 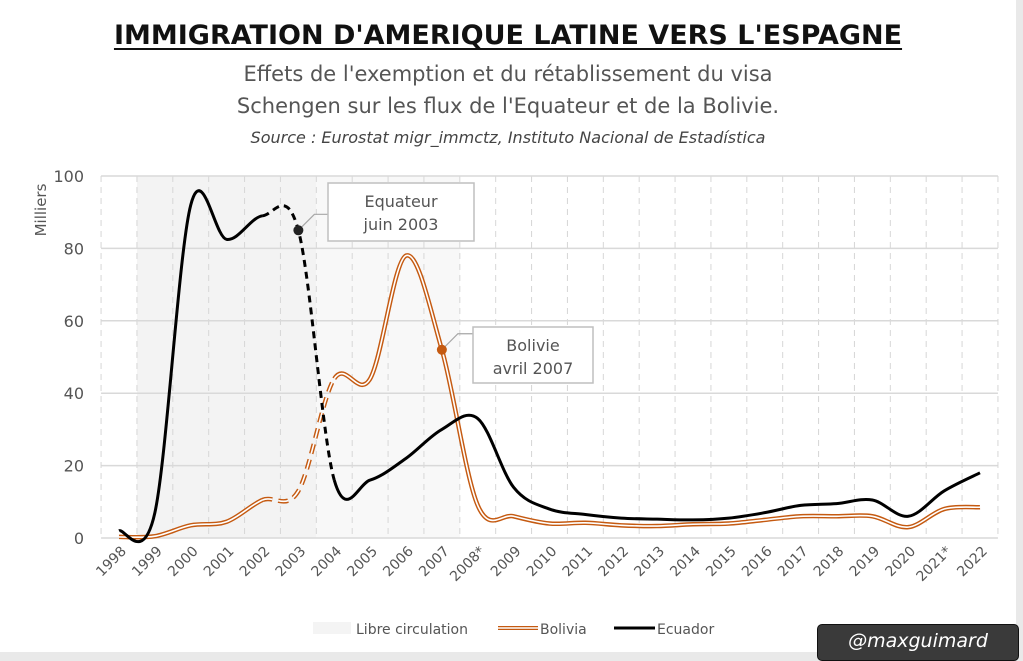 What do you see at coordinates (467, 564) in the screenshot?
I see `x-tick-label: 2008*` at bounding box center [467, 564].